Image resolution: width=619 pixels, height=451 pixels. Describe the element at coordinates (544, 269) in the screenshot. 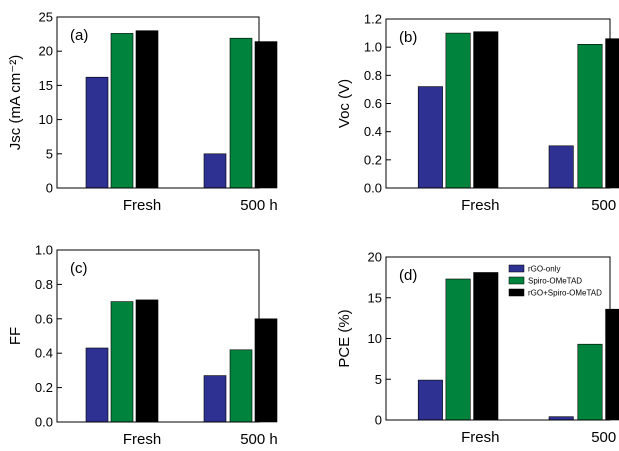

I see `legend-label: rGO-only` at that location.